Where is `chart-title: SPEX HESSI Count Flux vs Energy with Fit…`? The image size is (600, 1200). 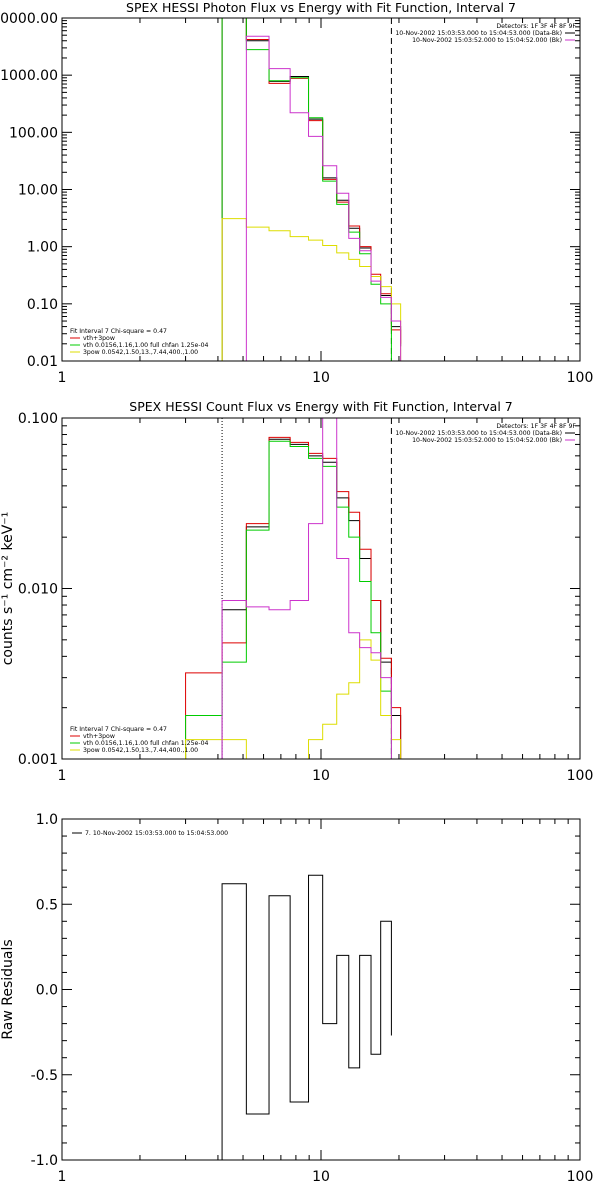
chart-title: SPEX HESSI Count Flux vs Energy with Fit… is located at coordinates (320, 406).